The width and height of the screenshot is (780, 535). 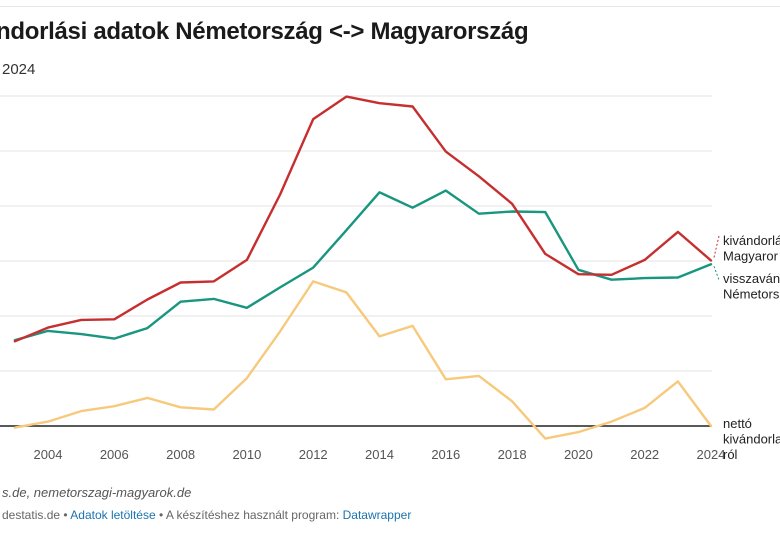 I want to click on x-tick-label: 2016, so click(x=445, y=454).